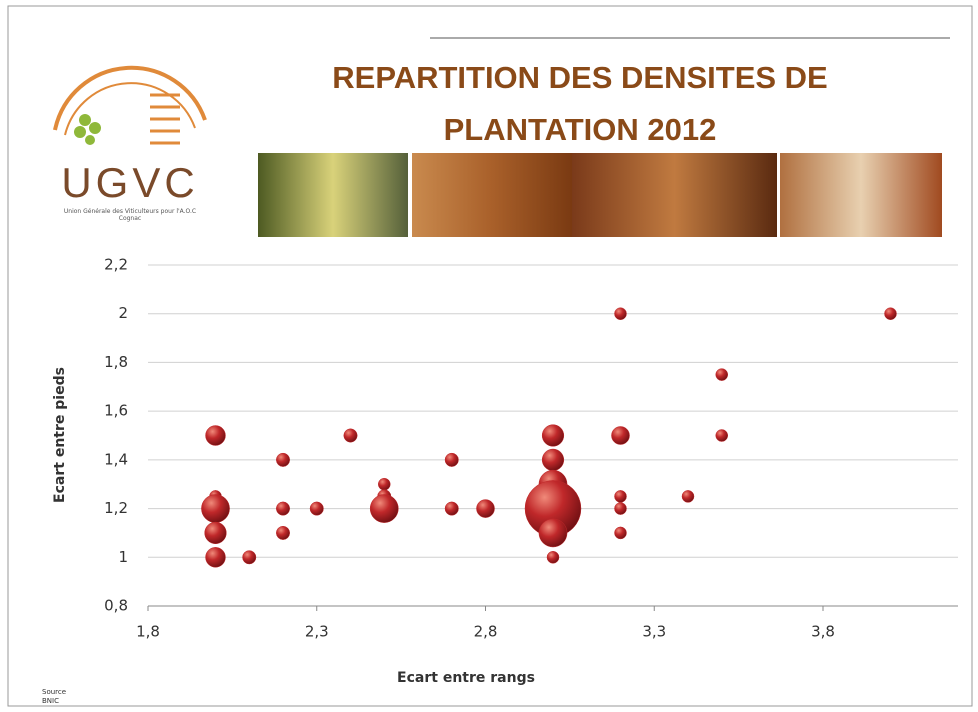  What do you see at coordinates (54, 692) in the screenshot?
I see `source-label: Source` at bounding box center [54, 692].